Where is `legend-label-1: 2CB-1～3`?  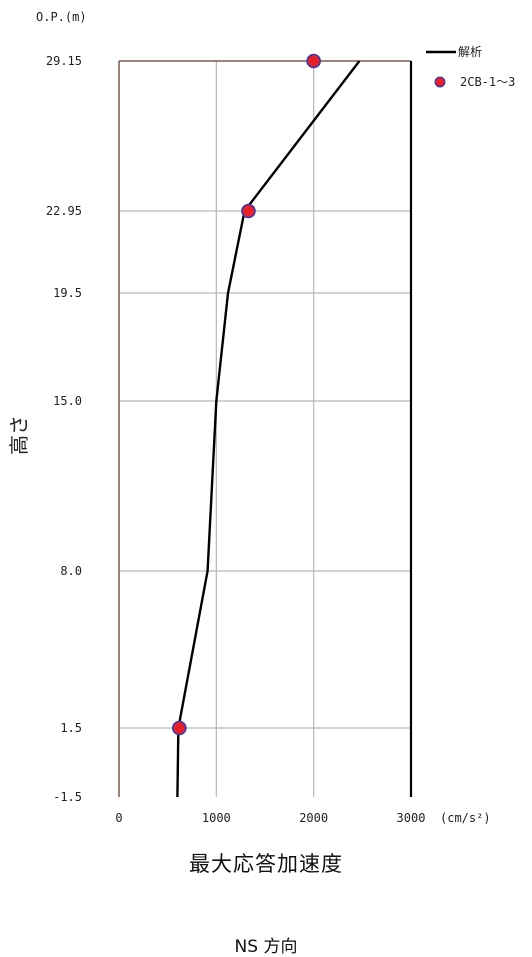 legend-label-1: 2CB-1～3 is located at coordinates (487, 82).